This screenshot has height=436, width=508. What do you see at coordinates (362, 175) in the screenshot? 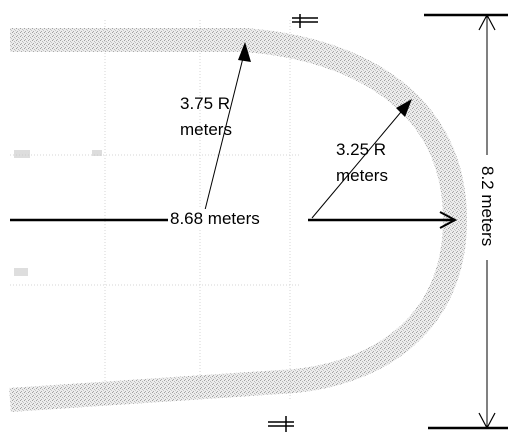
I see `radius-inner-unit-label: meters` at bounding box center [362, 175].